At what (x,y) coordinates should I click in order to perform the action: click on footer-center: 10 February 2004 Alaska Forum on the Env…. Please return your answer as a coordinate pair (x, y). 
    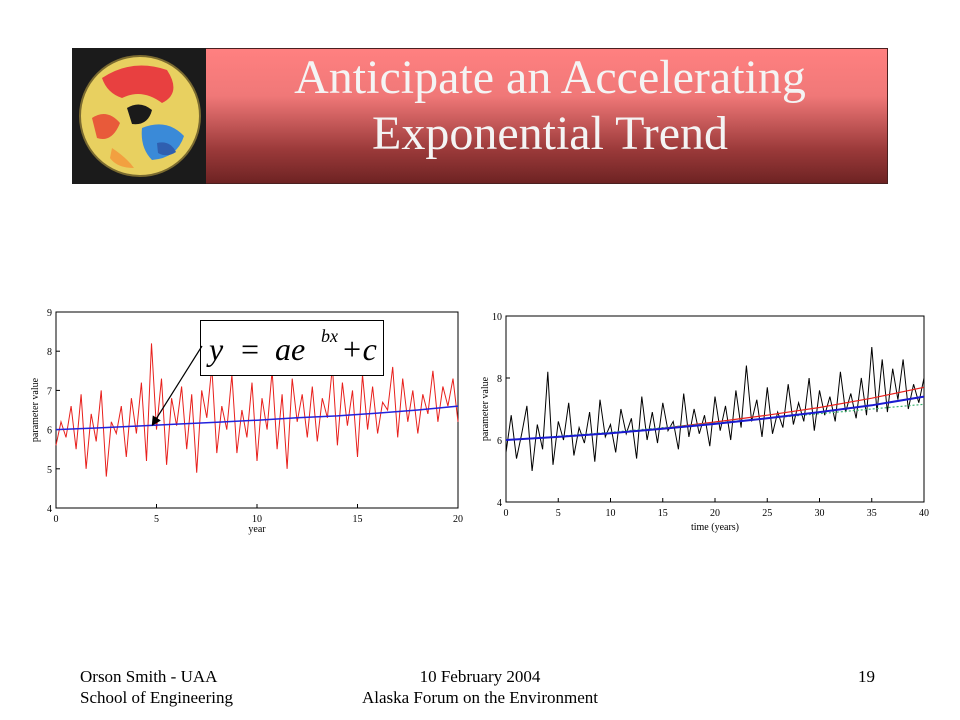
    Looking at the image, I should click on (480, 687).